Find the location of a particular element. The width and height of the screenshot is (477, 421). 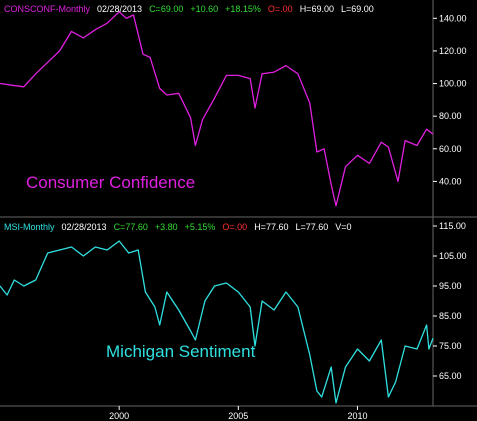

header-high: H=69.00 is located at coordinates (316, 9).